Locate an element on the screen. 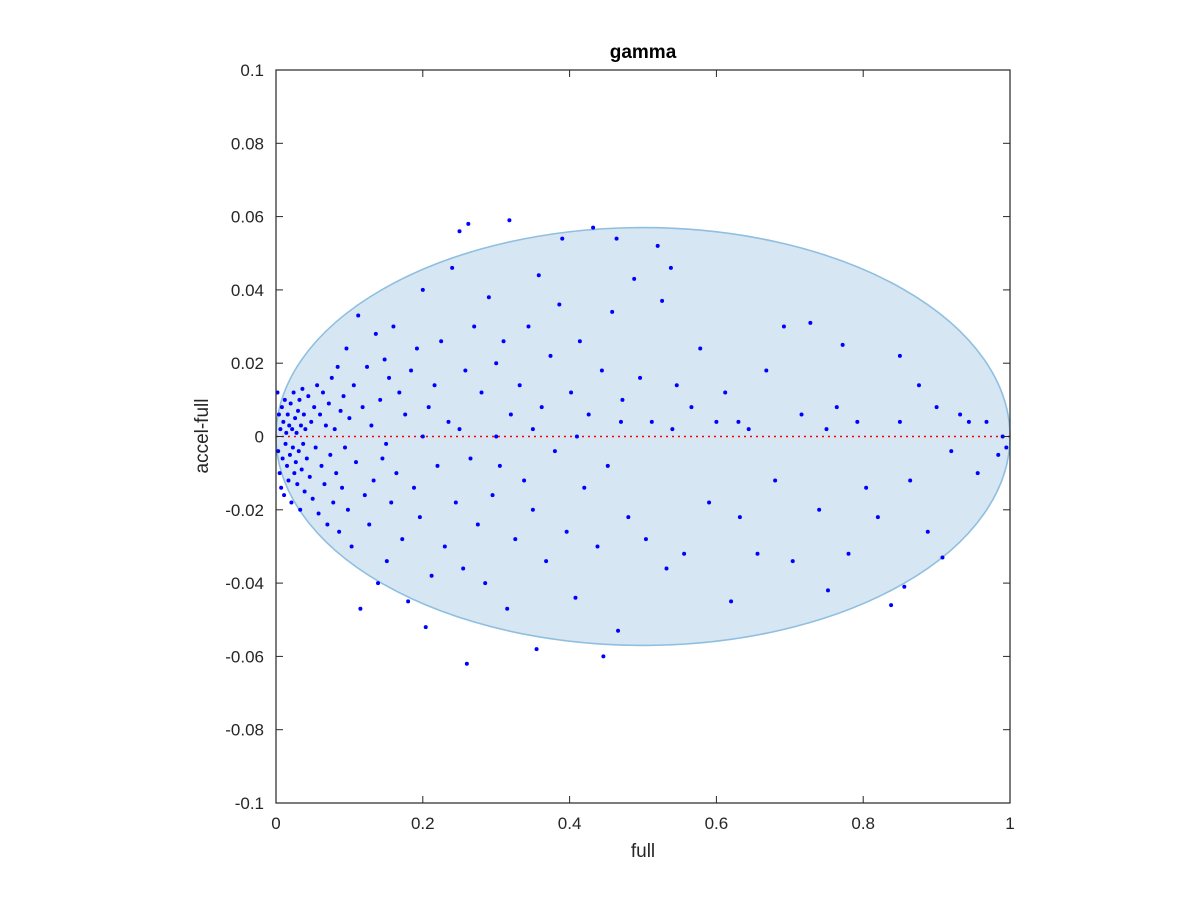  x-tick-label: 0.8 is located at coordinates (863, 823).